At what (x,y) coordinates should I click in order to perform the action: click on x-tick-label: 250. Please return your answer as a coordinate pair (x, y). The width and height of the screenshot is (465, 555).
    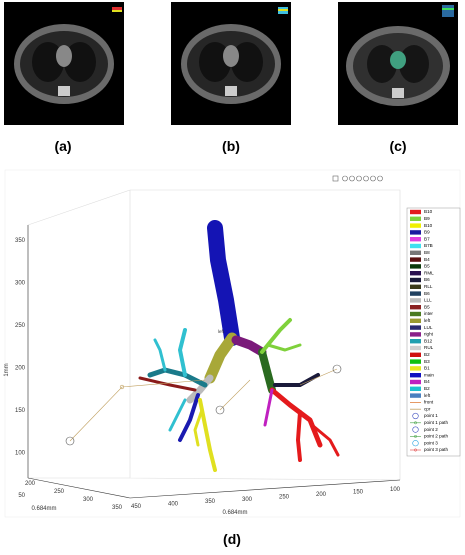
    Looking at the image, I should click on (284, 497).